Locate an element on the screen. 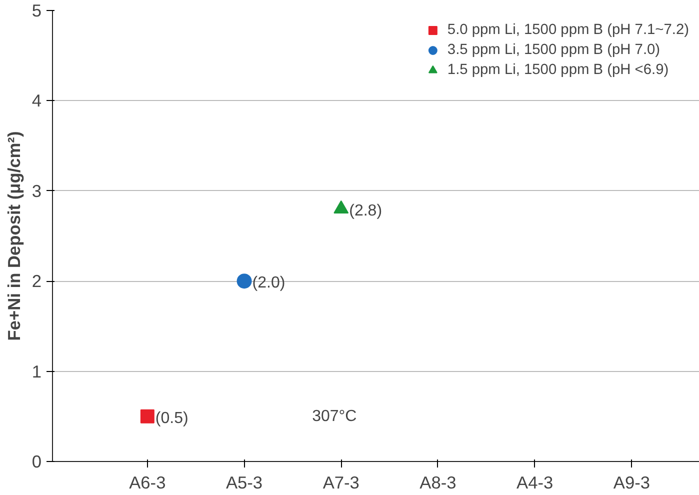 This screenshot has width=699, height=495. annotation: 307°C is located at coordinates (334, 416).